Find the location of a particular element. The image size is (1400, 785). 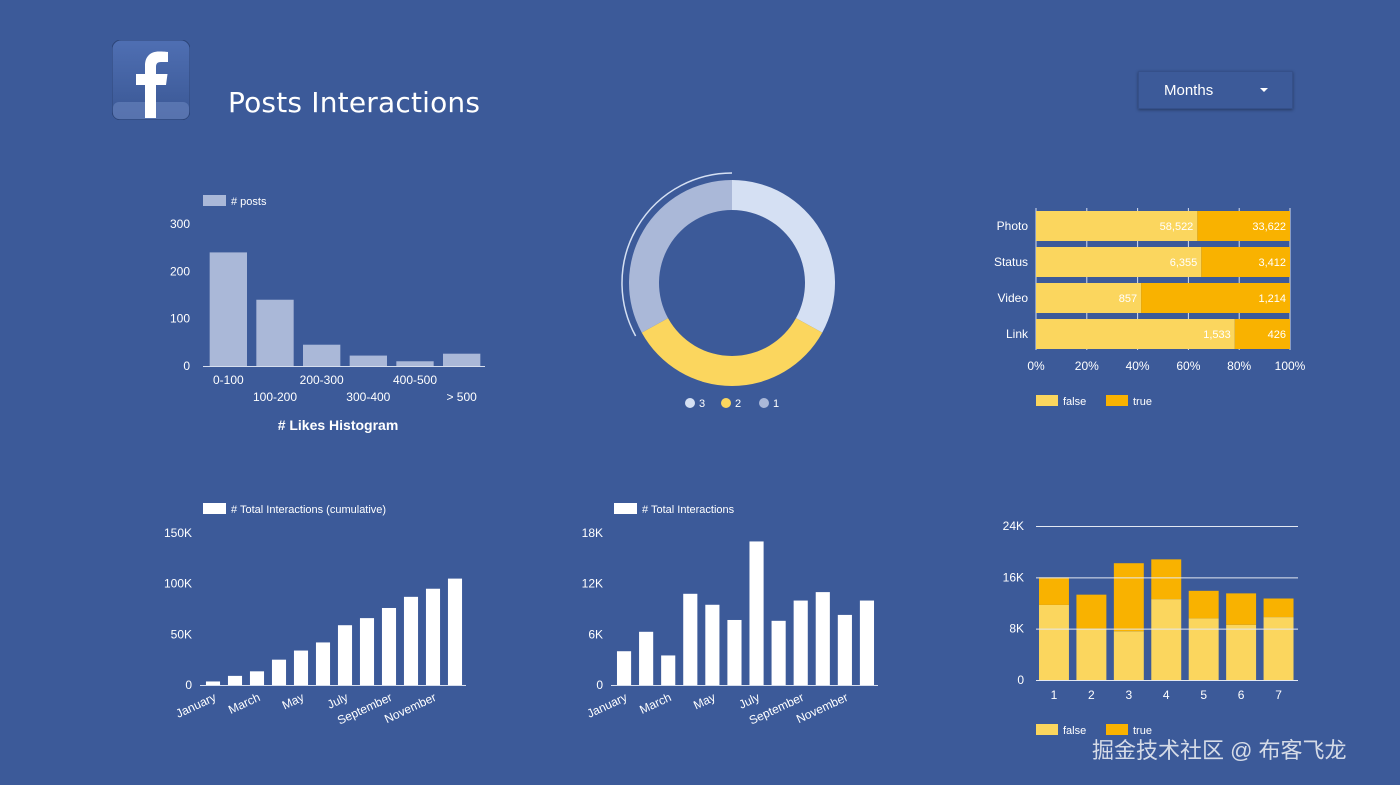

weekday-legend-false-swatch is located at coordinates (1047, 729).